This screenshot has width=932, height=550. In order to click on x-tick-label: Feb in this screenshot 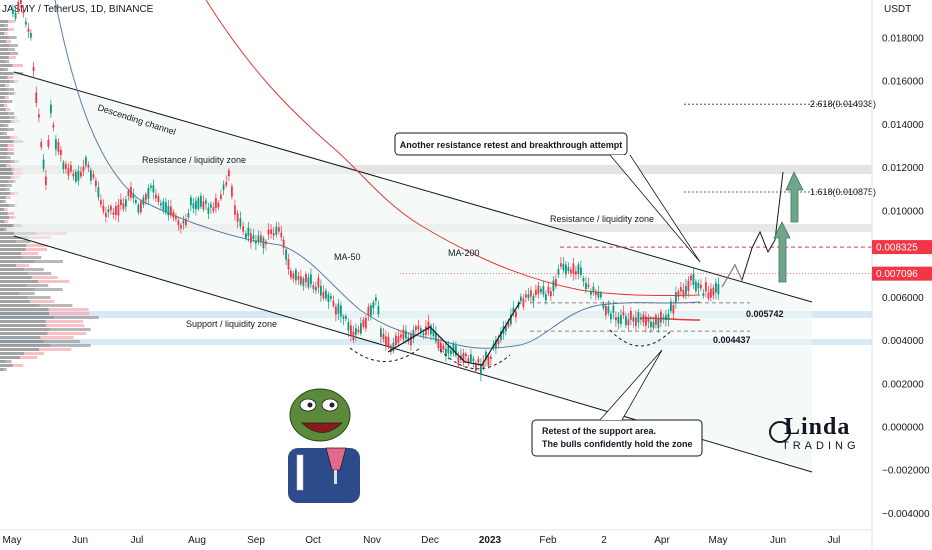, I will do `click(548, 540)`.